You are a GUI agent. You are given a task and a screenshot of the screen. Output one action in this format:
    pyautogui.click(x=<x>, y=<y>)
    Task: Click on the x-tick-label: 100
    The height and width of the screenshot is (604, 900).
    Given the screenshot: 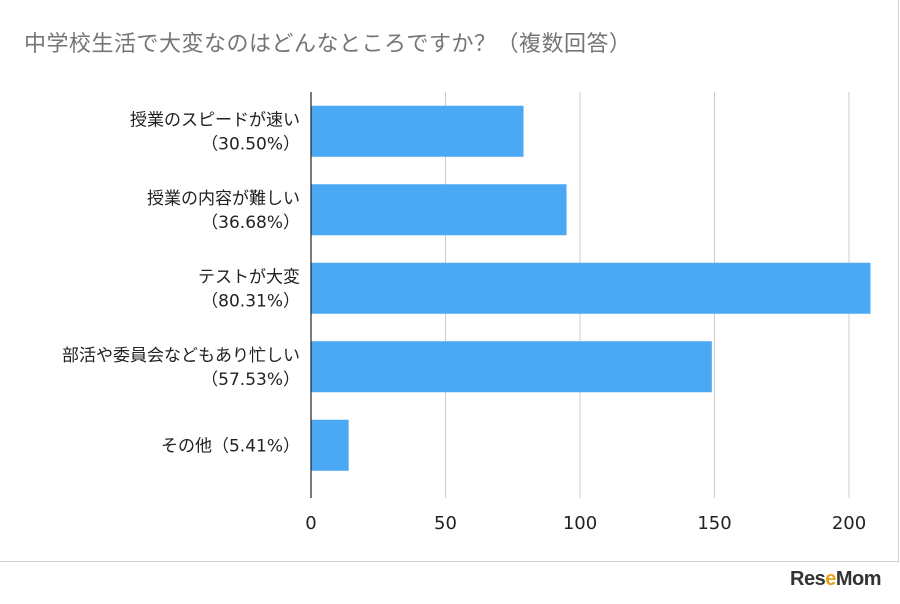 What is the action you would take?
    pyautogui.click(x=580, y=523)
    